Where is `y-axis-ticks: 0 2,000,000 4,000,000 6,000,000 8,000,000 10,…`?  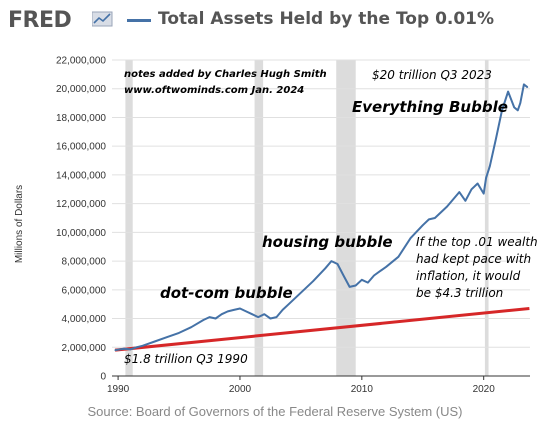
y-axis-ticks: 0 2,000,000 4,000,000 6,000,000 8,000,000 10,… is located at coordinates (81, 219).